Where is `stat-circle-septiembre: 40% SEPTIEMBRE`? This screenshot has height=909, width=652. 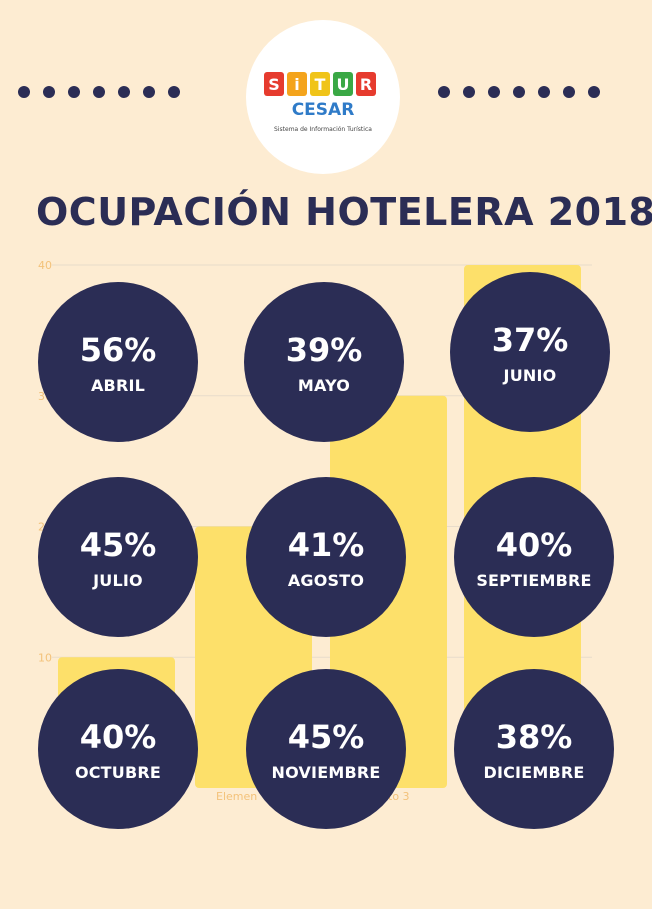
stat-circle-septiembre: 40% SEPTIEMBRE is located at coordinates (534, 557).